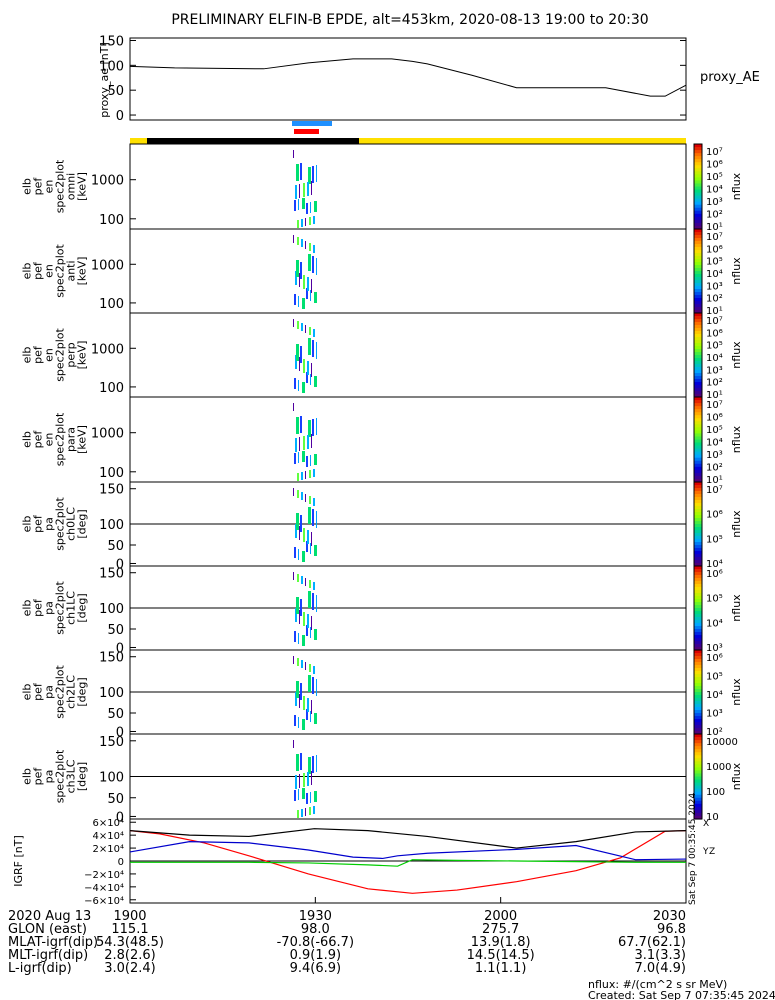  What do you see at coordinates (714, 262) in the screenshot?
I see `colorbar-tick: 10⁵` at bounding box center [714, 262].